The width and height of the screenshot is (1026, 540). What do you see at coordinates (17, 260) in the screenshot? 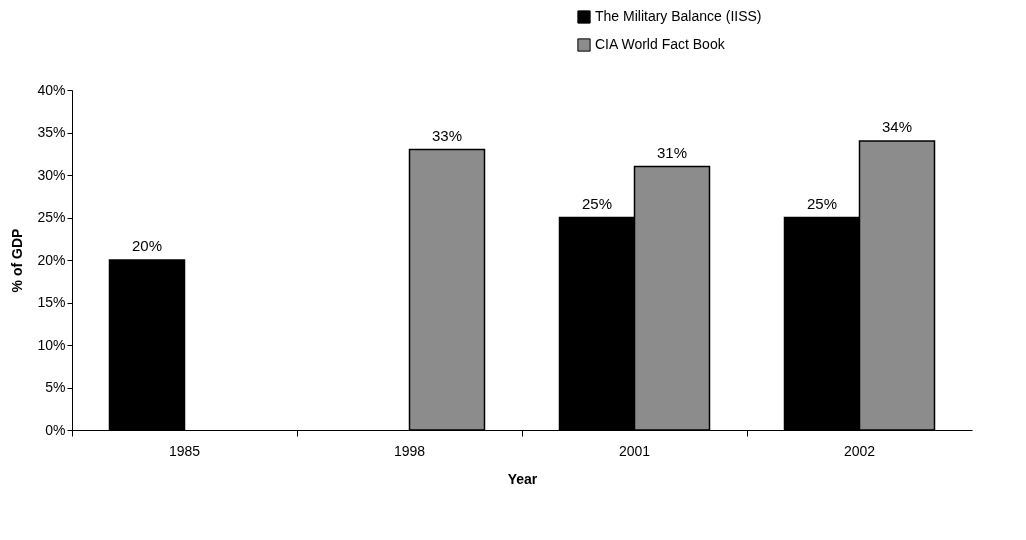
I see `y-axis-title: % of GDP` at bounding box center [17, 260].